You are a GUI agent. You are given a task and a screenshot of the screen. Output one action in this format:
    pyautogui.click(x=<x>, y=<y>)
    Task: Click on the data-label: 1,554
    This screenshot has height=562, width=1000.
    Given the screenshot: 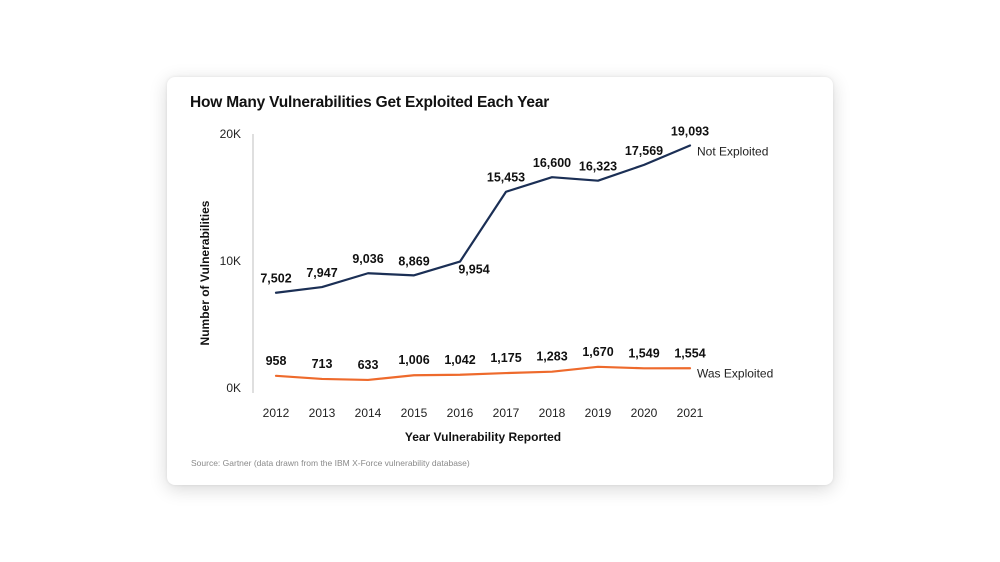 What is the action you would take?
    pyautogui.click(x=689, y=353)
    